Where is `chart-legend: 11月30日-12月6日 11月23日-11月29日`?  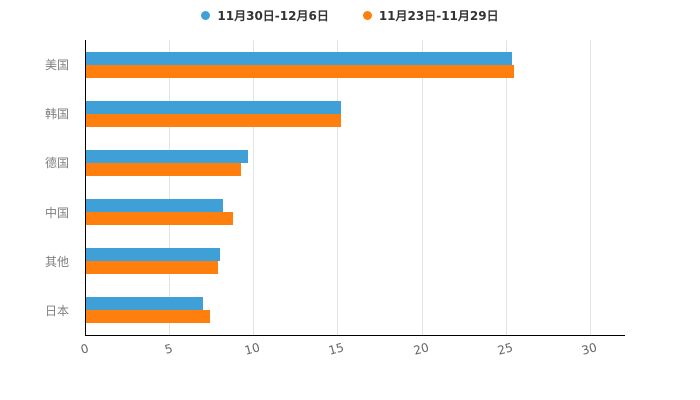
chart-legend: 11月30日-12月6日 11月23日-11月29日 is located at coordinates (350, 15).